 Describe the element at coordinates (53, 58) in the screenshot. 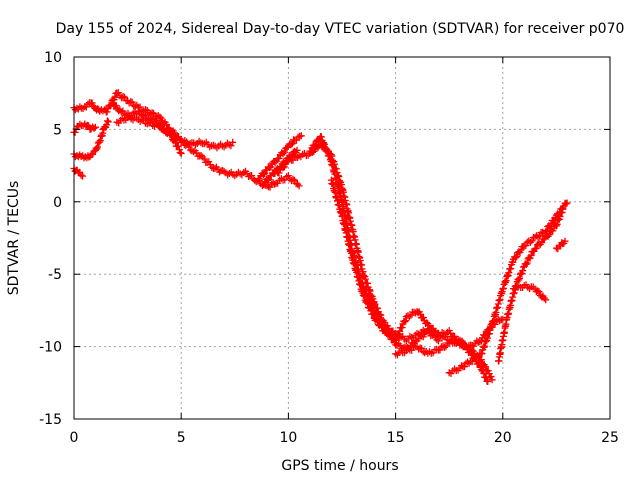

I see `y-tick-label: 10` at that location.